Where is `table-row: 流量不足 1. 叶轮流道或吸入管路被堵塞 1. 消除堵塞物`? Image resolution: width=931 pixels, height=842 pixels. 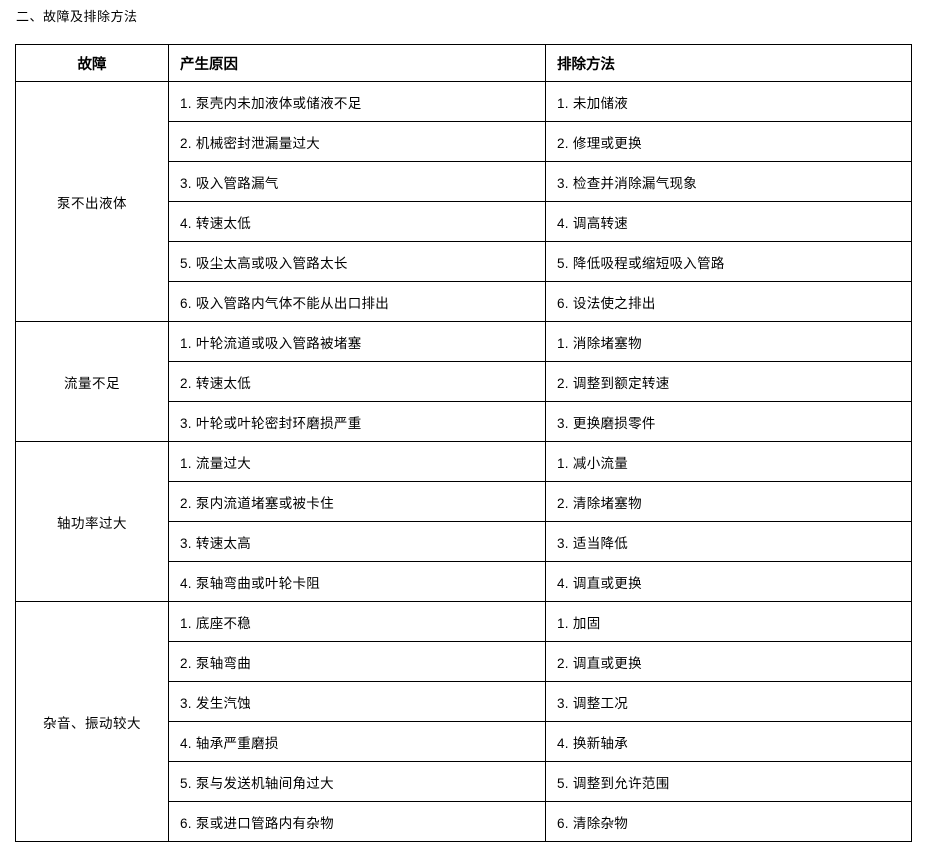 table-row: 流量不足 1. 叶轮流道或吸入管路被堵塞 1. 消除堵塞物 is located at coordinates (463, 381).